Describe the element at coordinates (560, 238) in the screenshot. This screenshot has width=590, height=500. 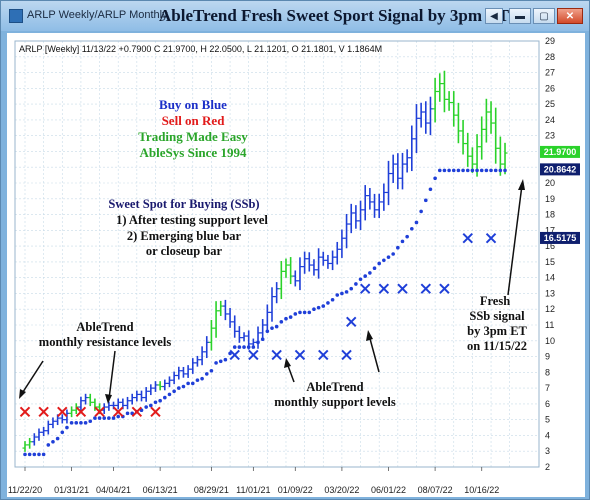
I see `monthly-level-value: 16.5175` at that location.